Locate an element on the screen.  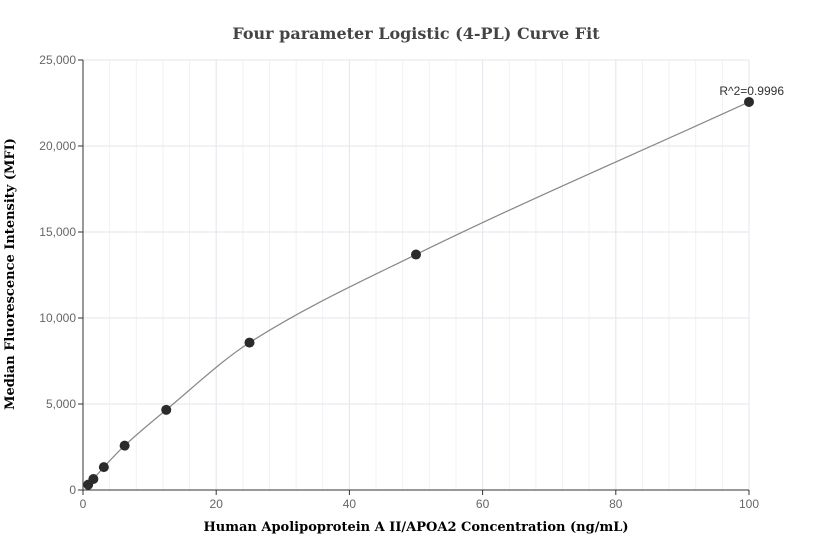
y-tick-label: 10,000 is located at coordinates (57, 318).